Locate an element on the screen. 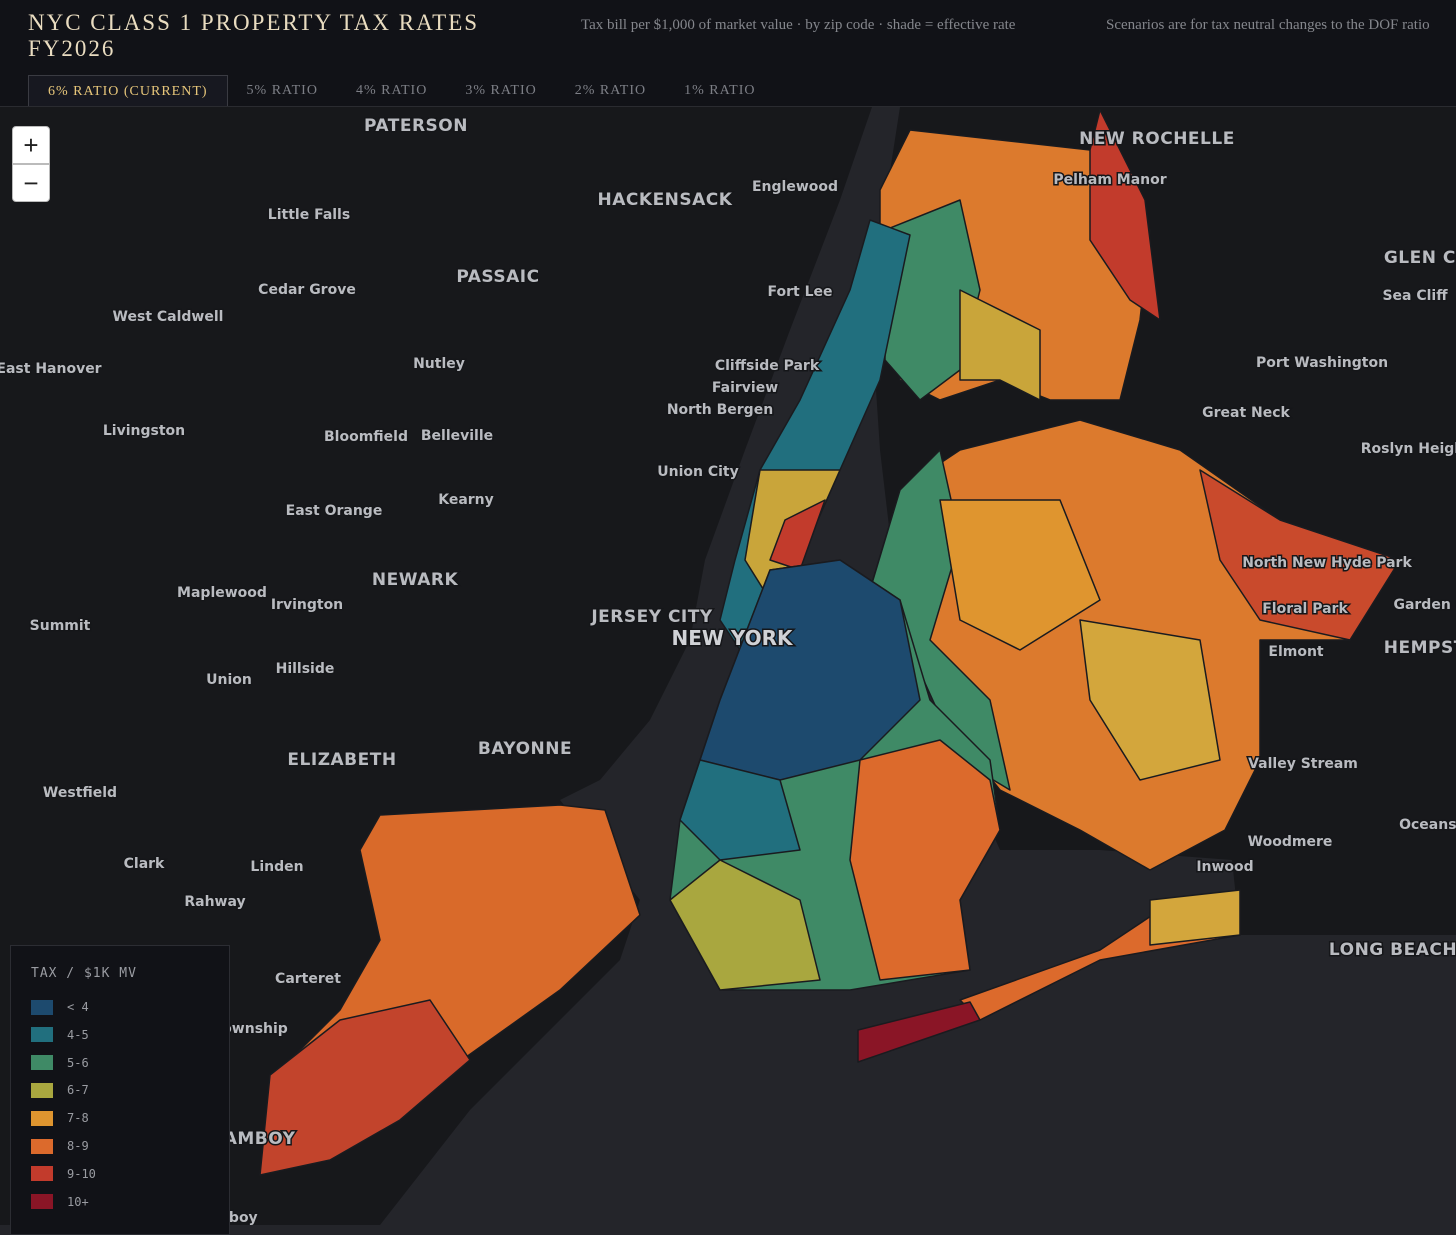  place-label: HEMPSTEAD is located at coordinates (1420, 648).